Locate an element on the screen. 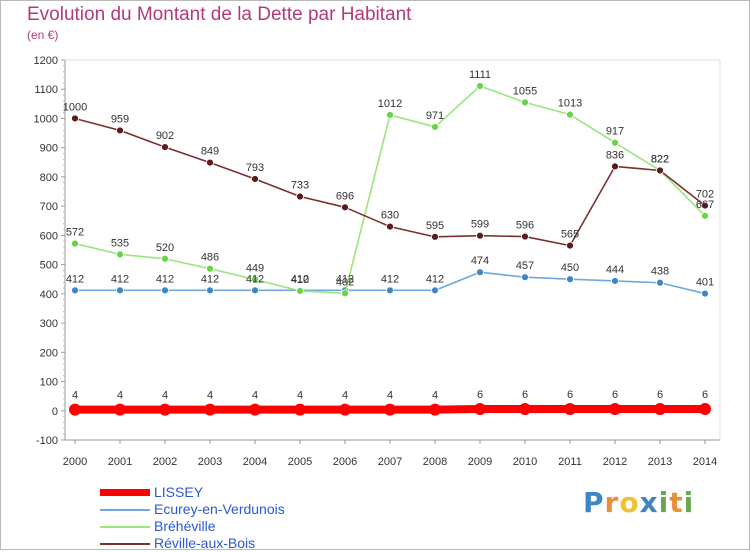 This screenshot has width=750, height=552. y-tick-label: 1100 is located at coordinates (46, 90).